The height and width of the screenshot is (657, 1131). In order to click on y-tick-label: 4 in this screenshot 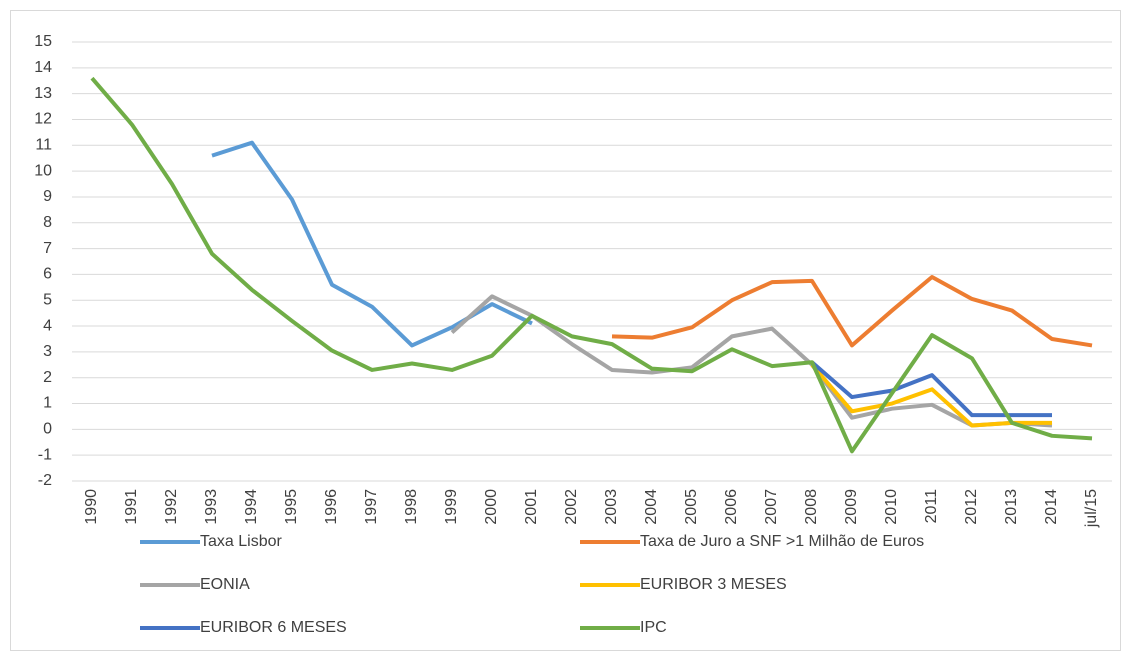, I will do `click(47, 325)`.